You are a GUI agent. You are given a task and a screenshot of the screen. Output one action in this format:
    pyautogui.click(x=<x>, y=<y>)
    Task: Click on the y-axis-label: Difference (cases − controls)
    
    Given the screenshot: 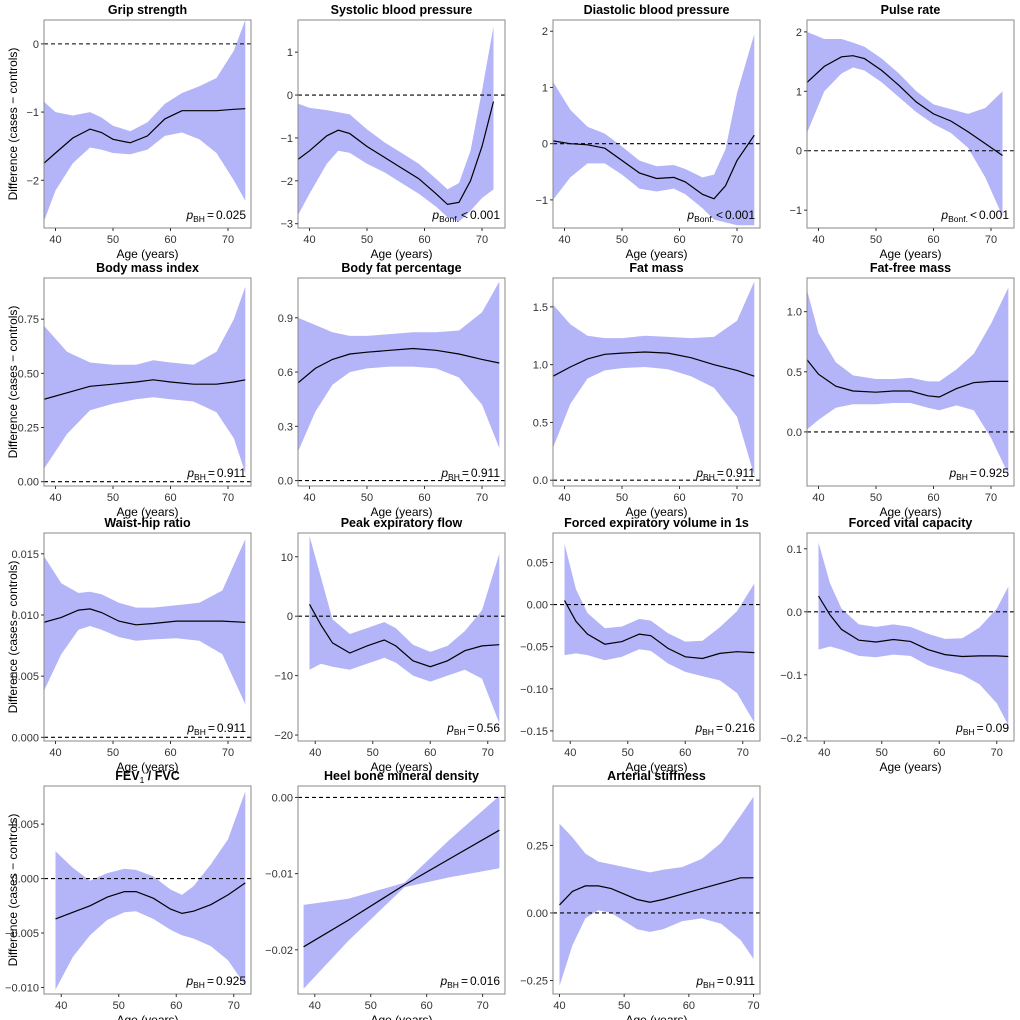 What is the action you would take?
    pyautogui.click(x=13, y=637)
    